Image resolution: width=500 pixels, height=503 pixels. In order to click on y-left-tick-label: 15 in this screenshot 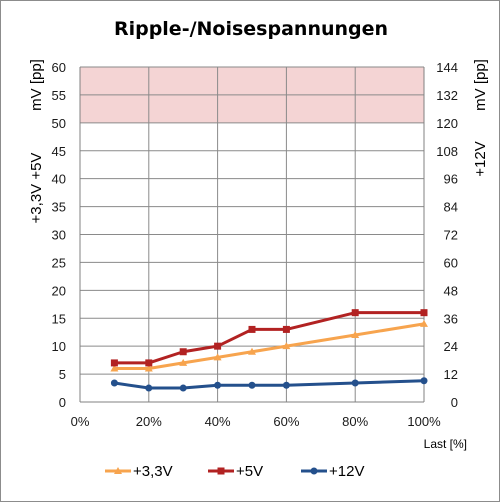, I will do `click(59, 318)`.